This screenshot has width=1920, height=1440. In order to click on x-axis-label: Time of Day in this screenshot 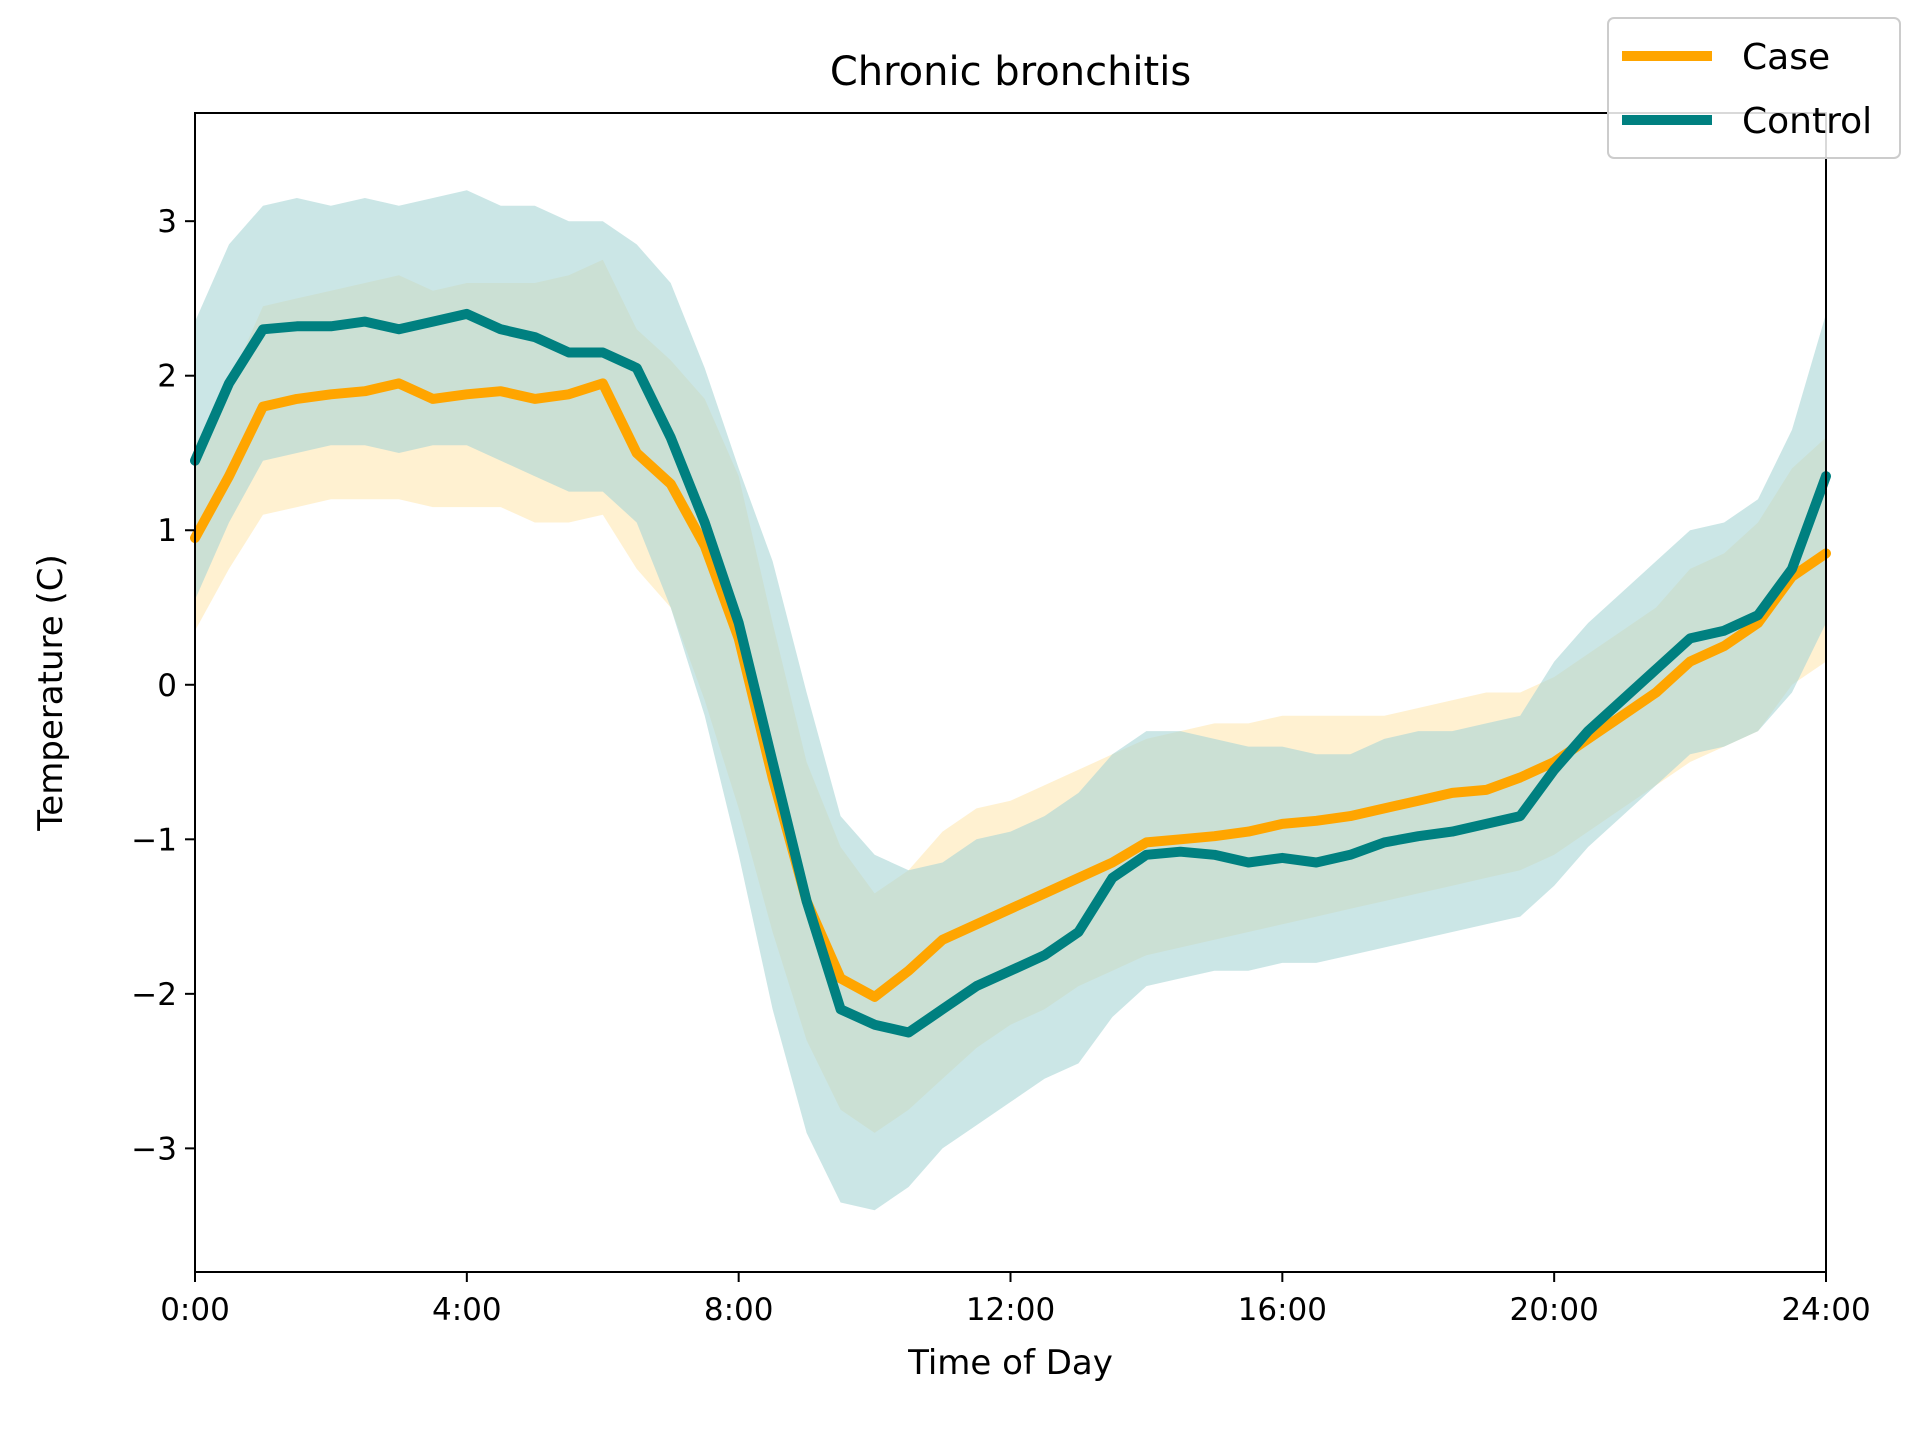, I will do `click(1010, 1363)`.